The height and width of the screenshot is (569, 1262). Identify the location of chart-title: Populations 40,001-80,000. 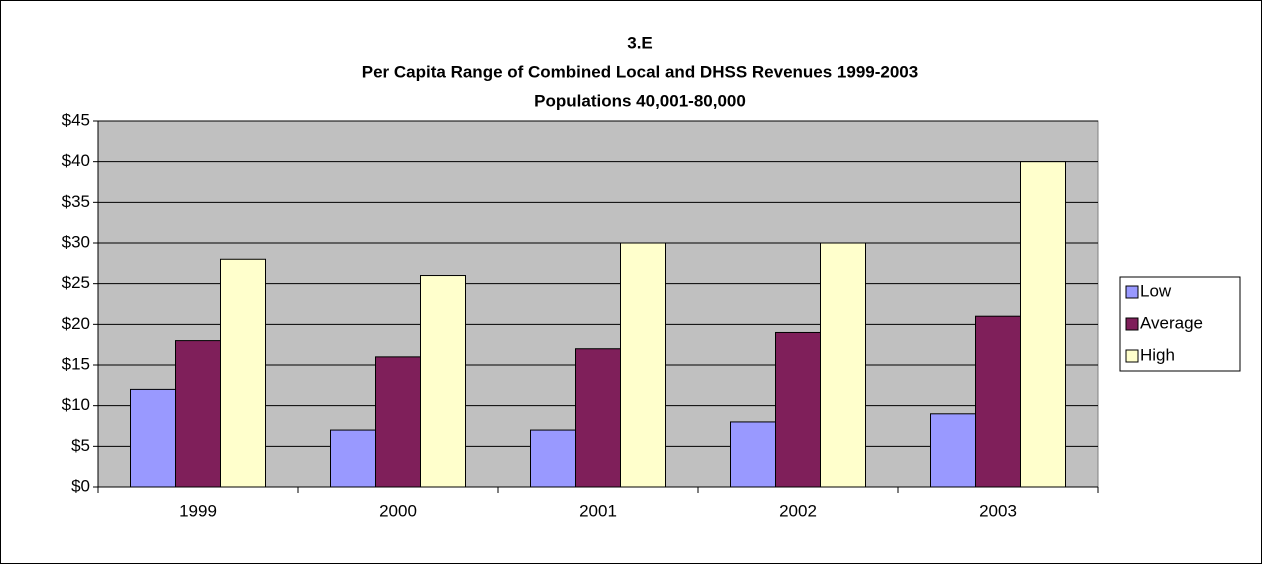
(640, 100).